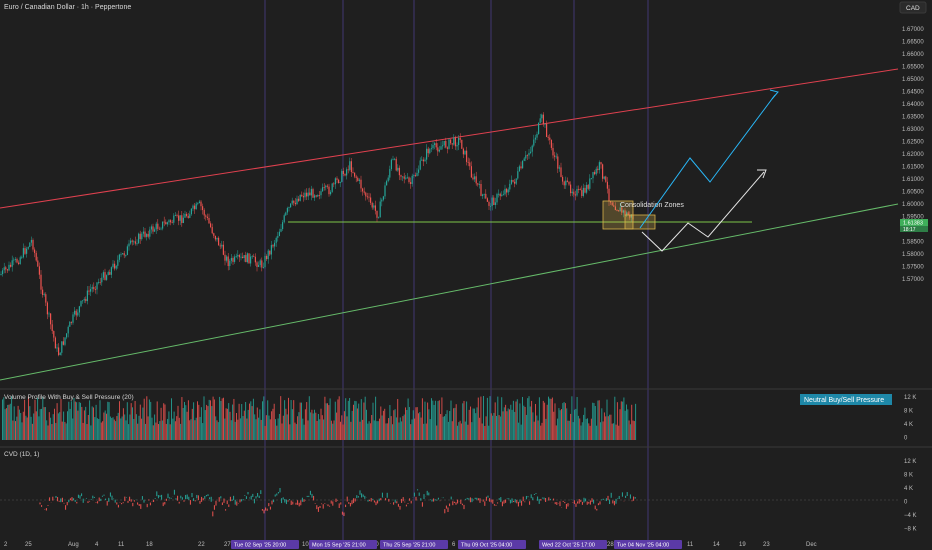 The height and width of the screenshot is (550, 932). What do you see at coordinates (913, 7) in the screenshot?
I see `currency-button` at bounding box center [913, 7].